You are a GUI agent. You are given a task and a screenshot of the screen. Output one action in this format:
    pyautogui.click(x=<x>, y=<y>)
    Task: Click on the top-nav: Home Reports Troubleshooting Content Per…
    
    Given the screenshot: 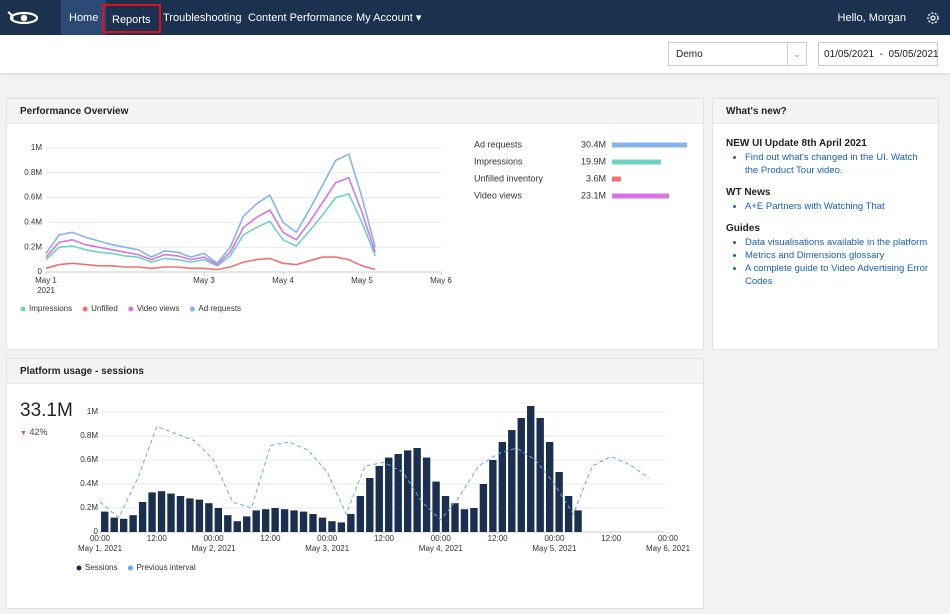 What is the action you would take?
    pyautogui.click(x=475, y=17)
    